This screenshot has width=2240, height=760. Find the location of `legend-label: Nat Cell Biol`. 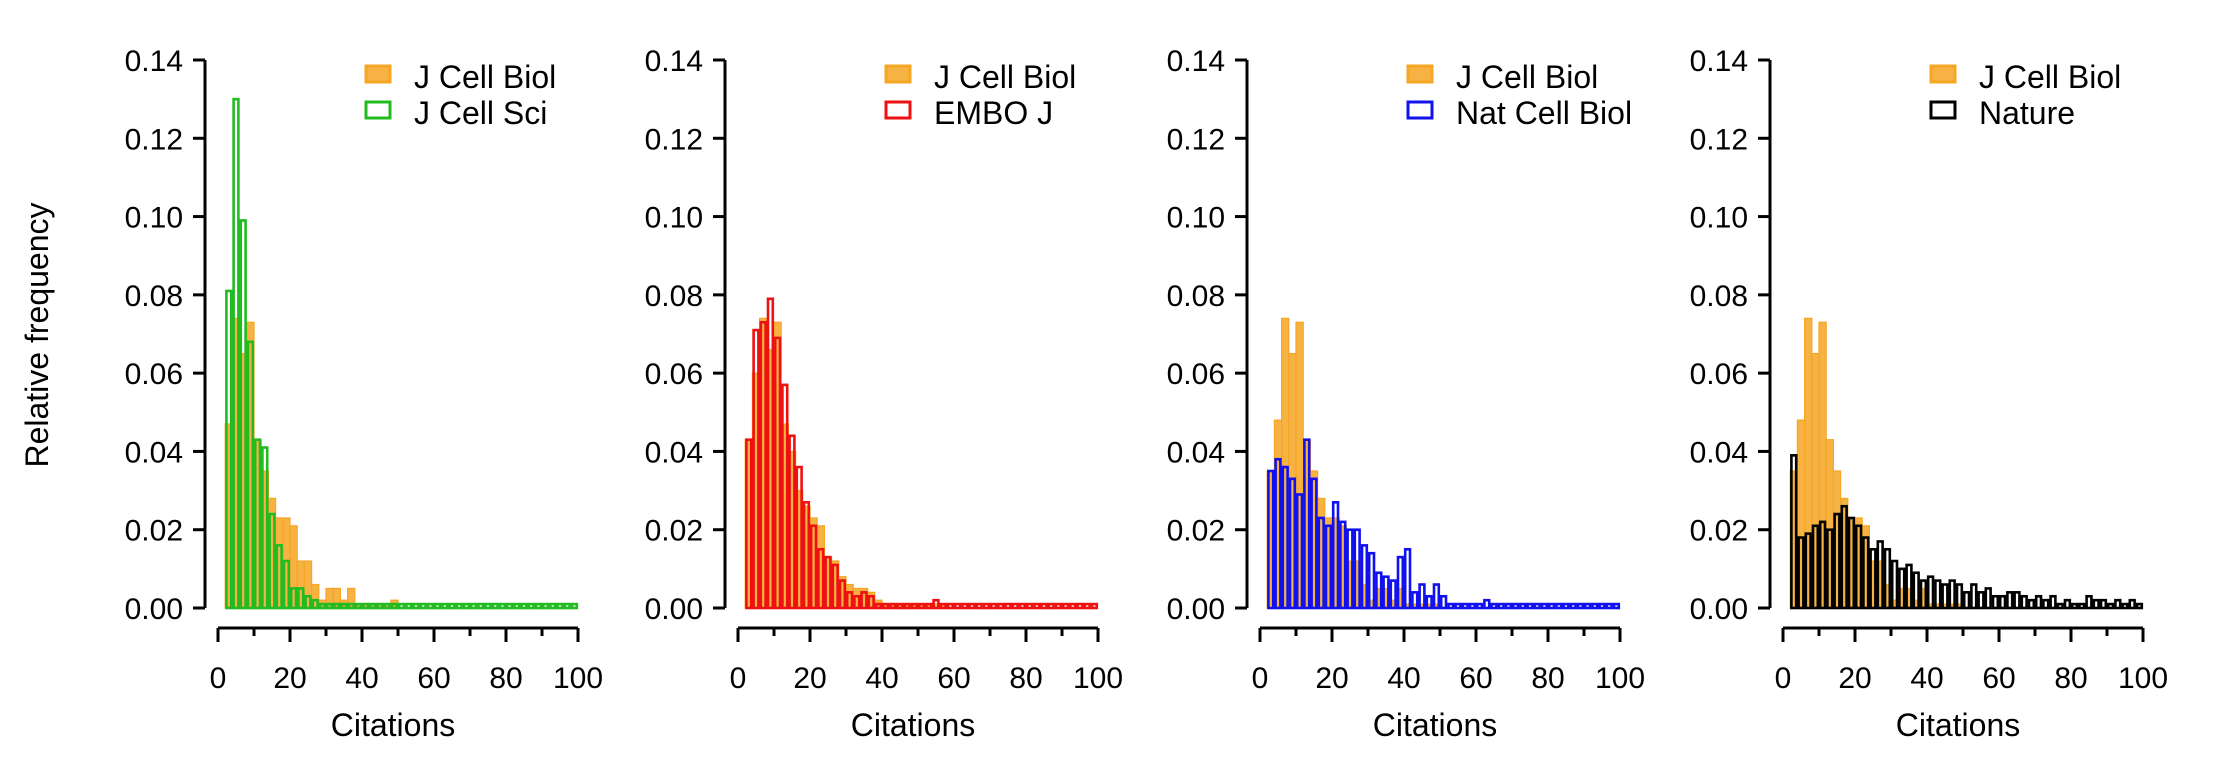

legend-label: Nat Cell Biol is located at coordinates (1544, 113).